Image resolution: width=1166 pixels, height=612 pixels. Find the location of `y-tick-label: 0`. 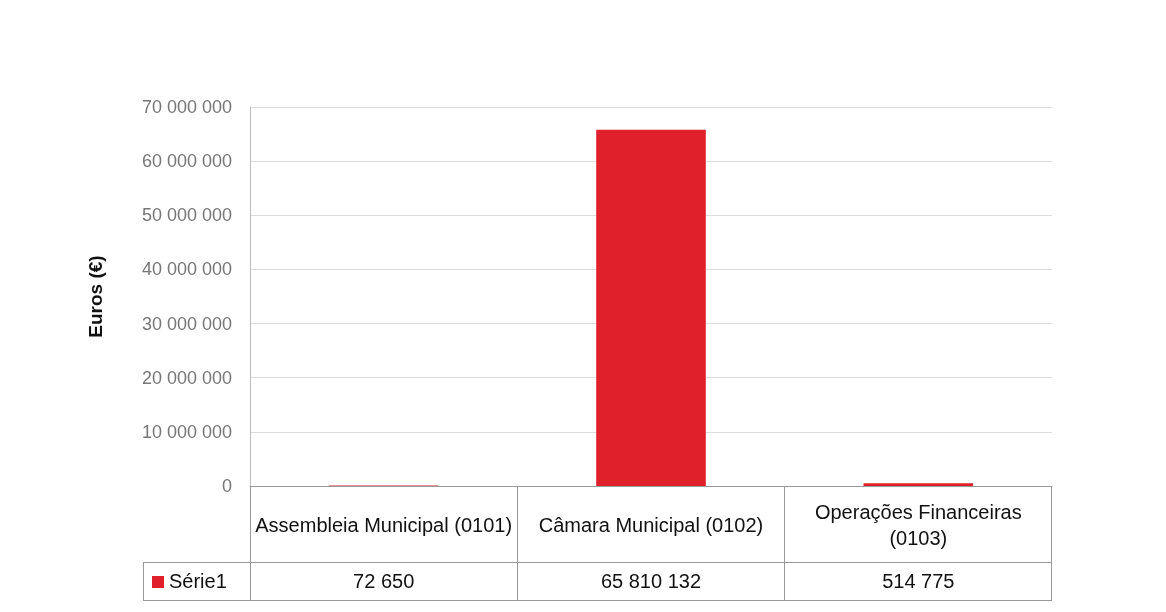

y-tick-label: 0 is located at coordinates (226, 486).